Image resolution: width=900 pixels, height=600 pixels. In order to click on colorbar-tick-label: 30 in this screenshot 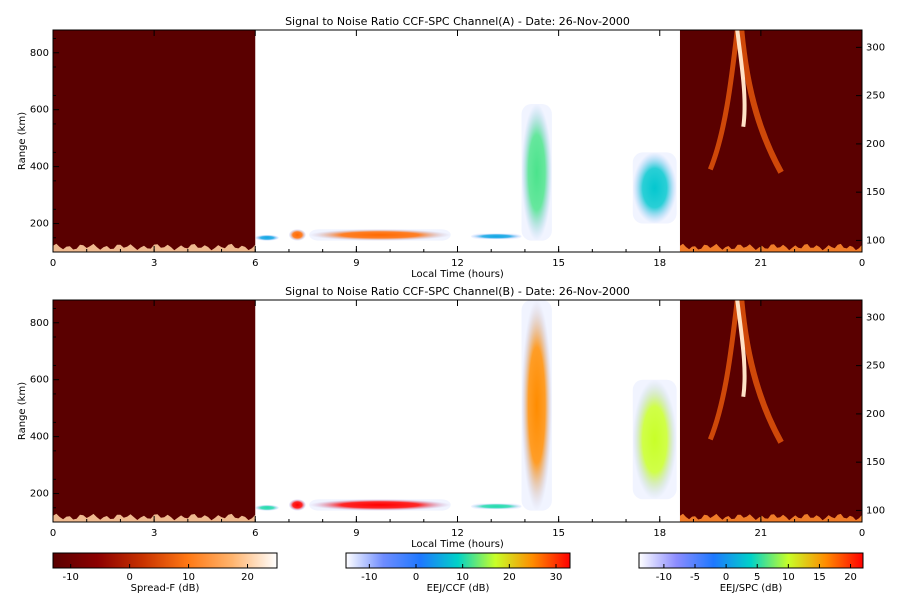, I will do `click(556, 577)`.